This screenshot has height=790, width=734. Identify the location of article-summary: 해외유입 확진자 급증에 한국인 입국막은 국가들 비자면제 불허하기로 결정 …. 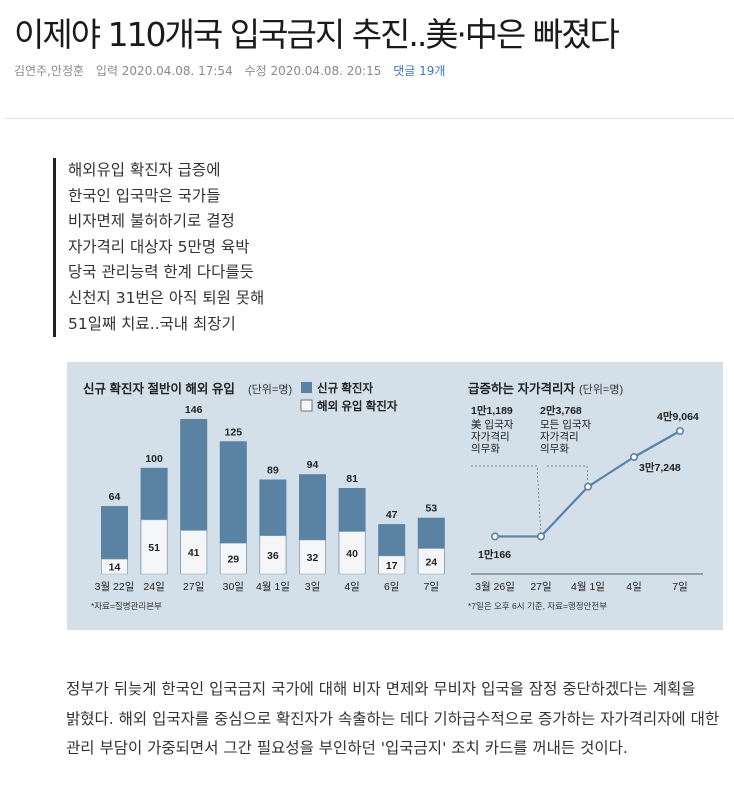
(159, 248).